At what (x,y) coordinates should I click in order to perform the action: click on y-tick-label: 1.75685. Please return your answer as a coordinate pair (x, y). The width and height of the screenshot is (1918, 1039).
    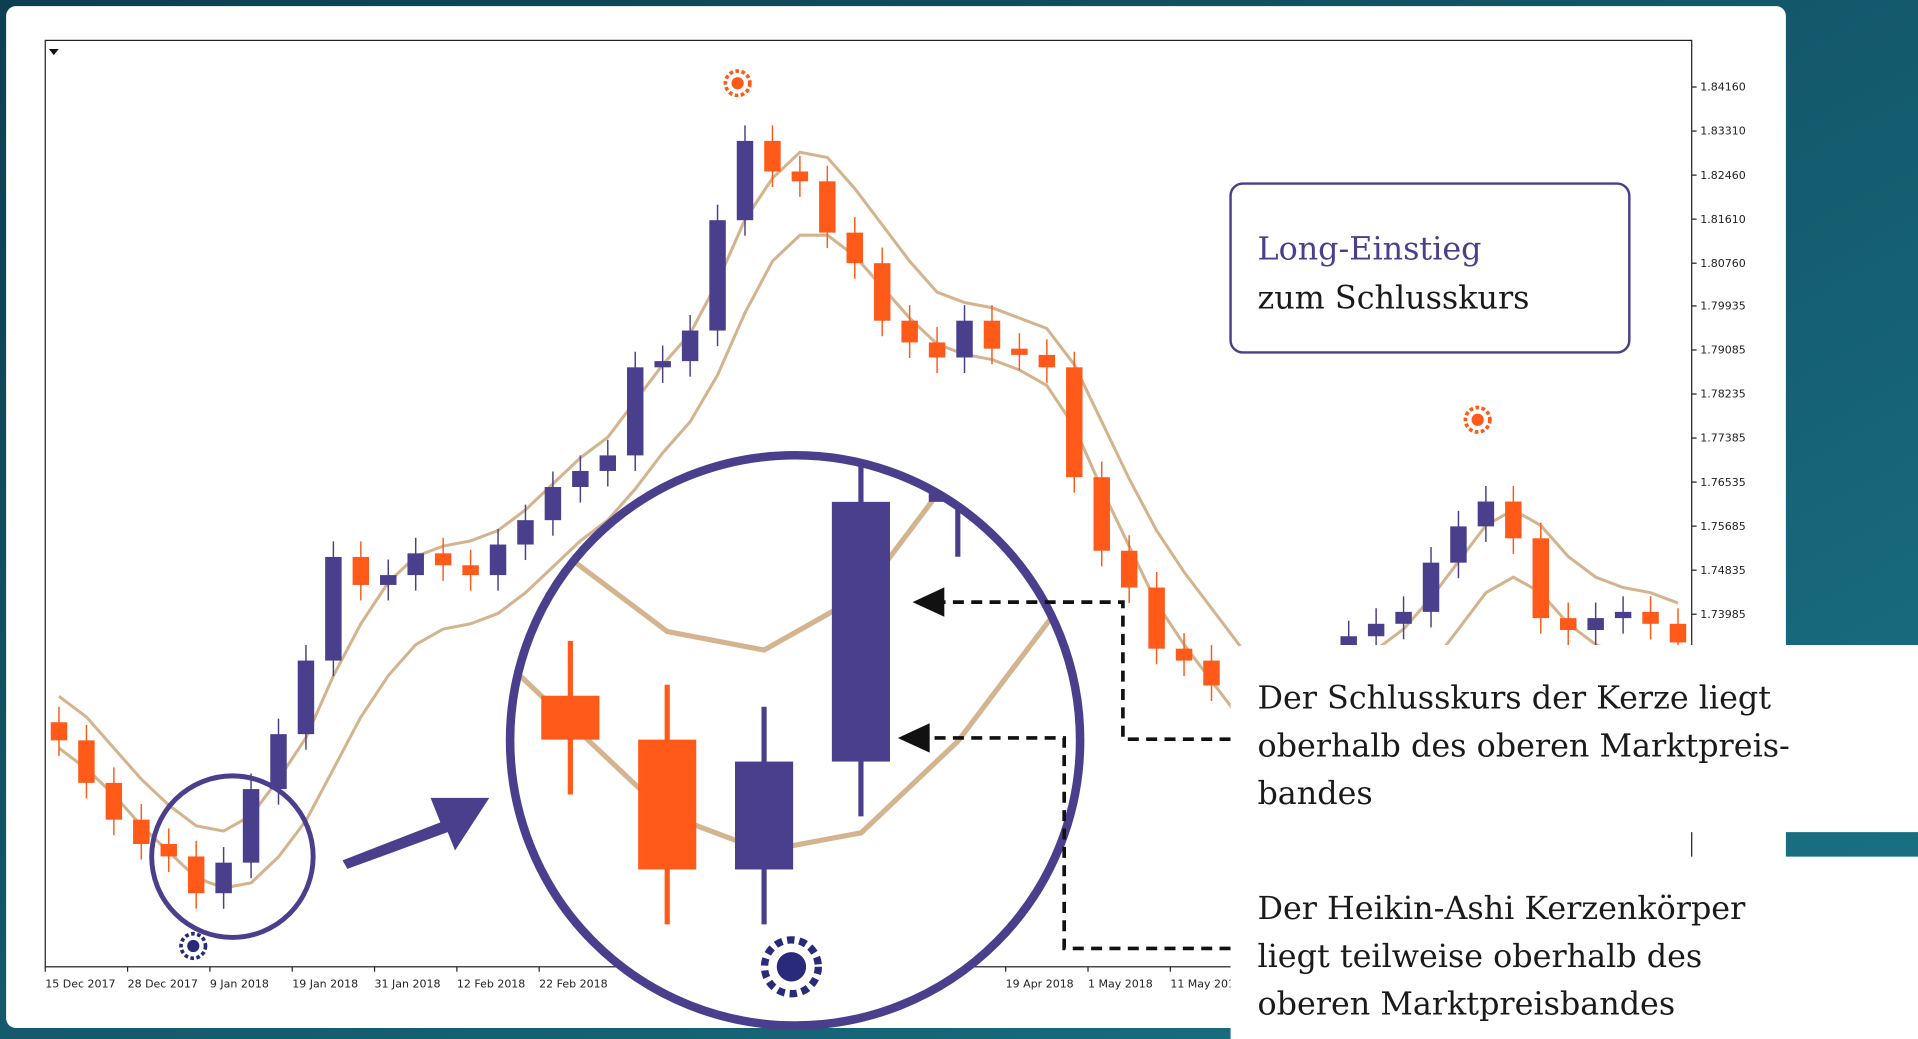
    Looking at the image, I should click on (1722, 526).